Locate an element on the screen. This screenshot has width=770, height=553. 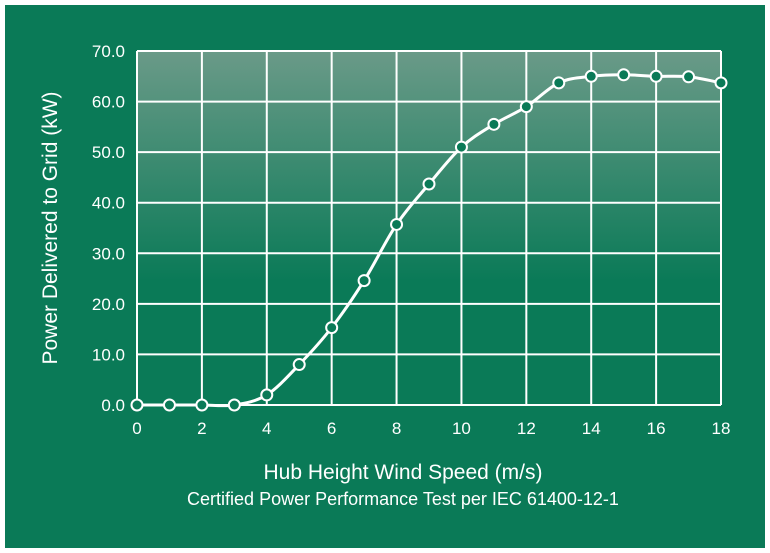
x-tick-label: 4 is located at coordinates (266, 428).